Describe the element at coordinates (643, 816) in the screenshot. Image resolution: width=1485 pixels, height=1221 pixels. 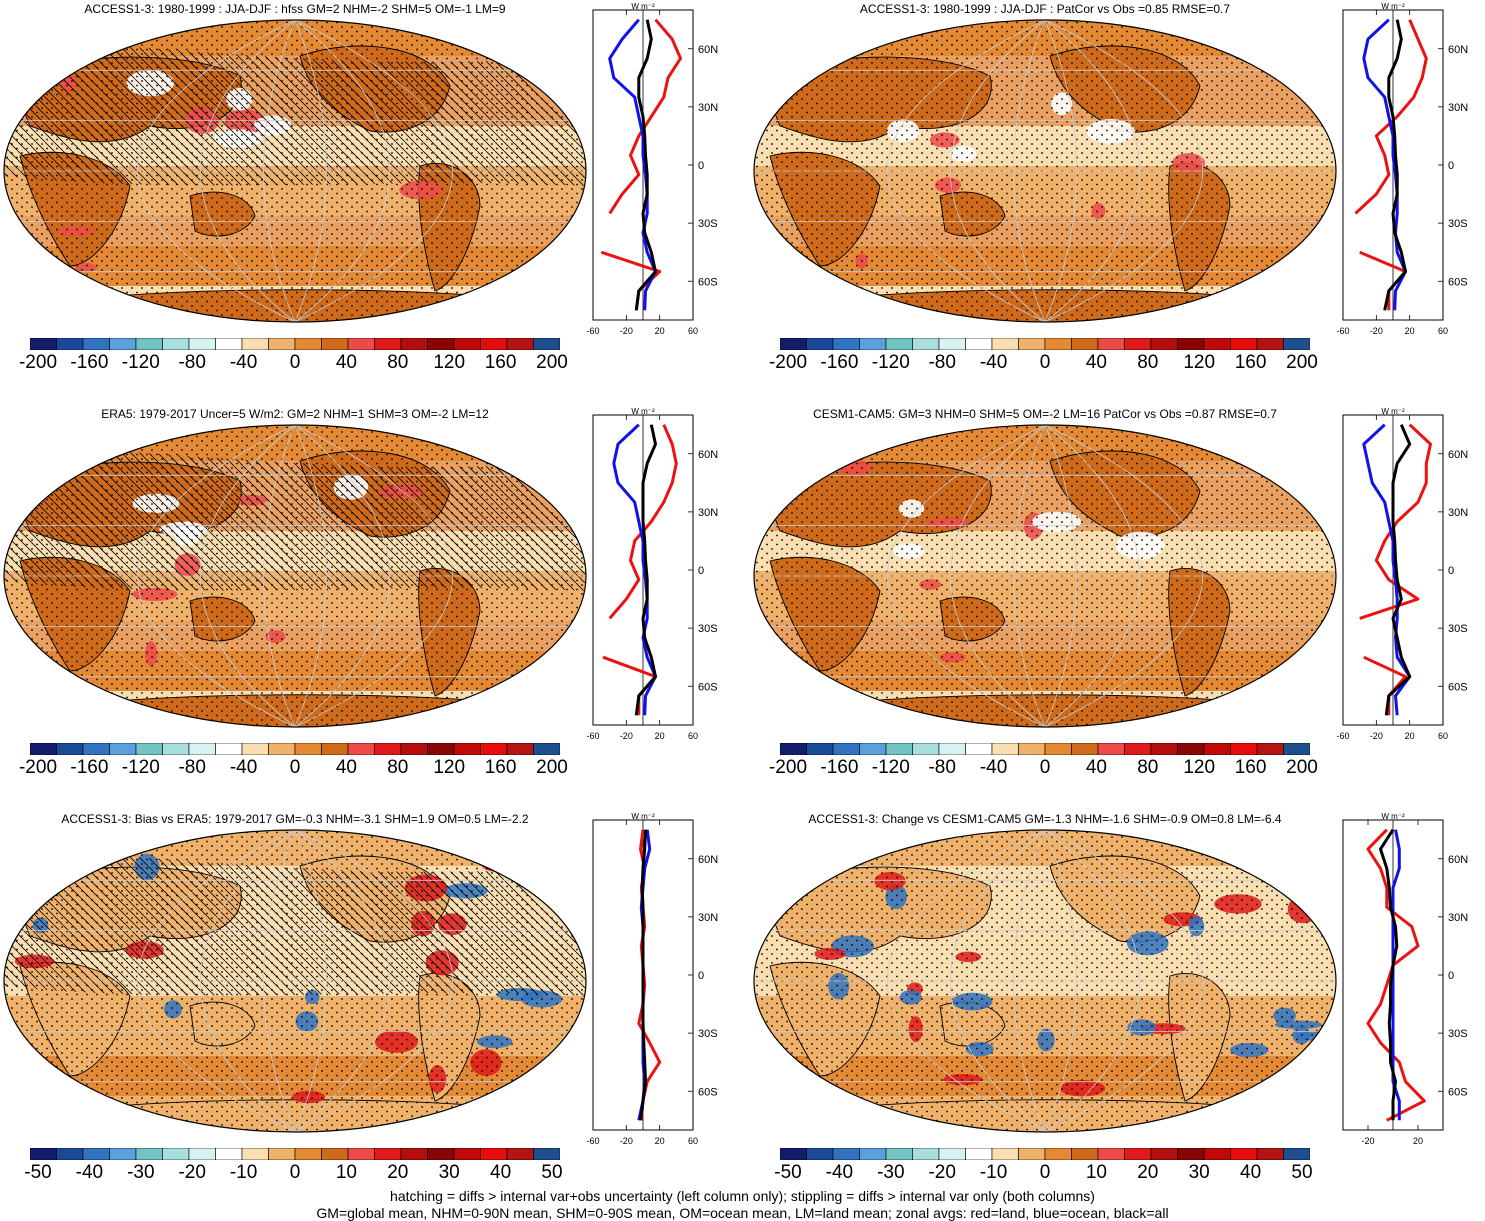
I see `zonal-unit: W m⁻²` at that location.